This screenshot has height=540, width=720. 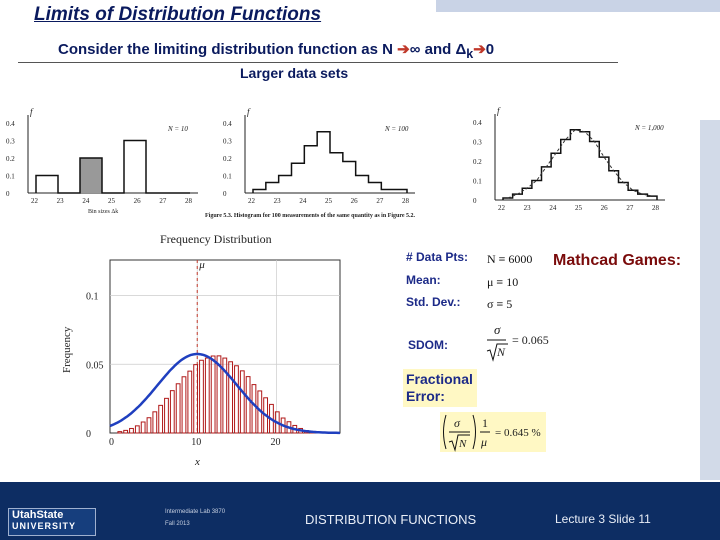 What do you see at coordinates (485, 423) in the screenshot?
I see `svg-text: 1` at bounding box center [485, 423].